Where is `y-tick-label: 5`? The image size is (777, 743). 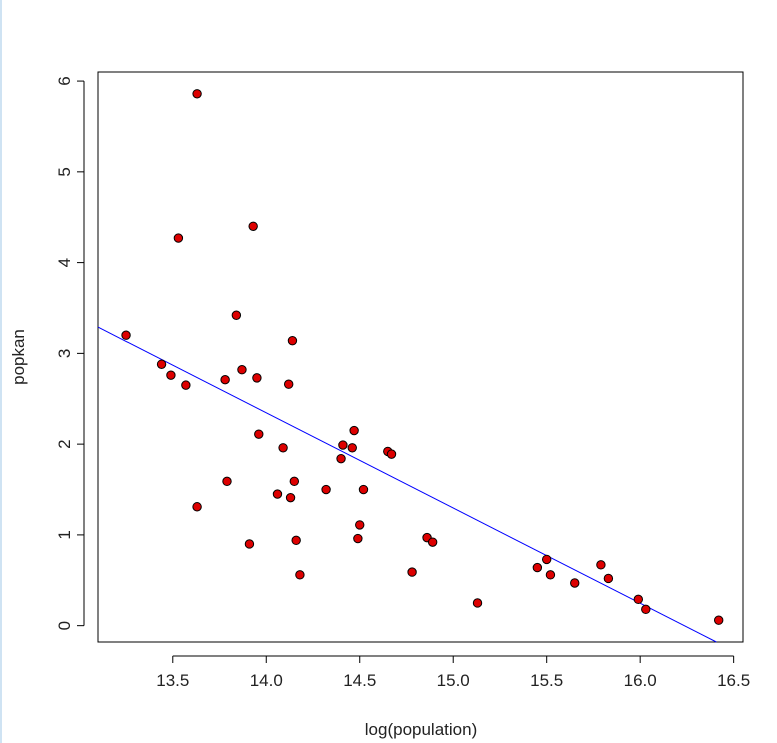
y-tick-label: 5 is located at coordinates (64, 171).